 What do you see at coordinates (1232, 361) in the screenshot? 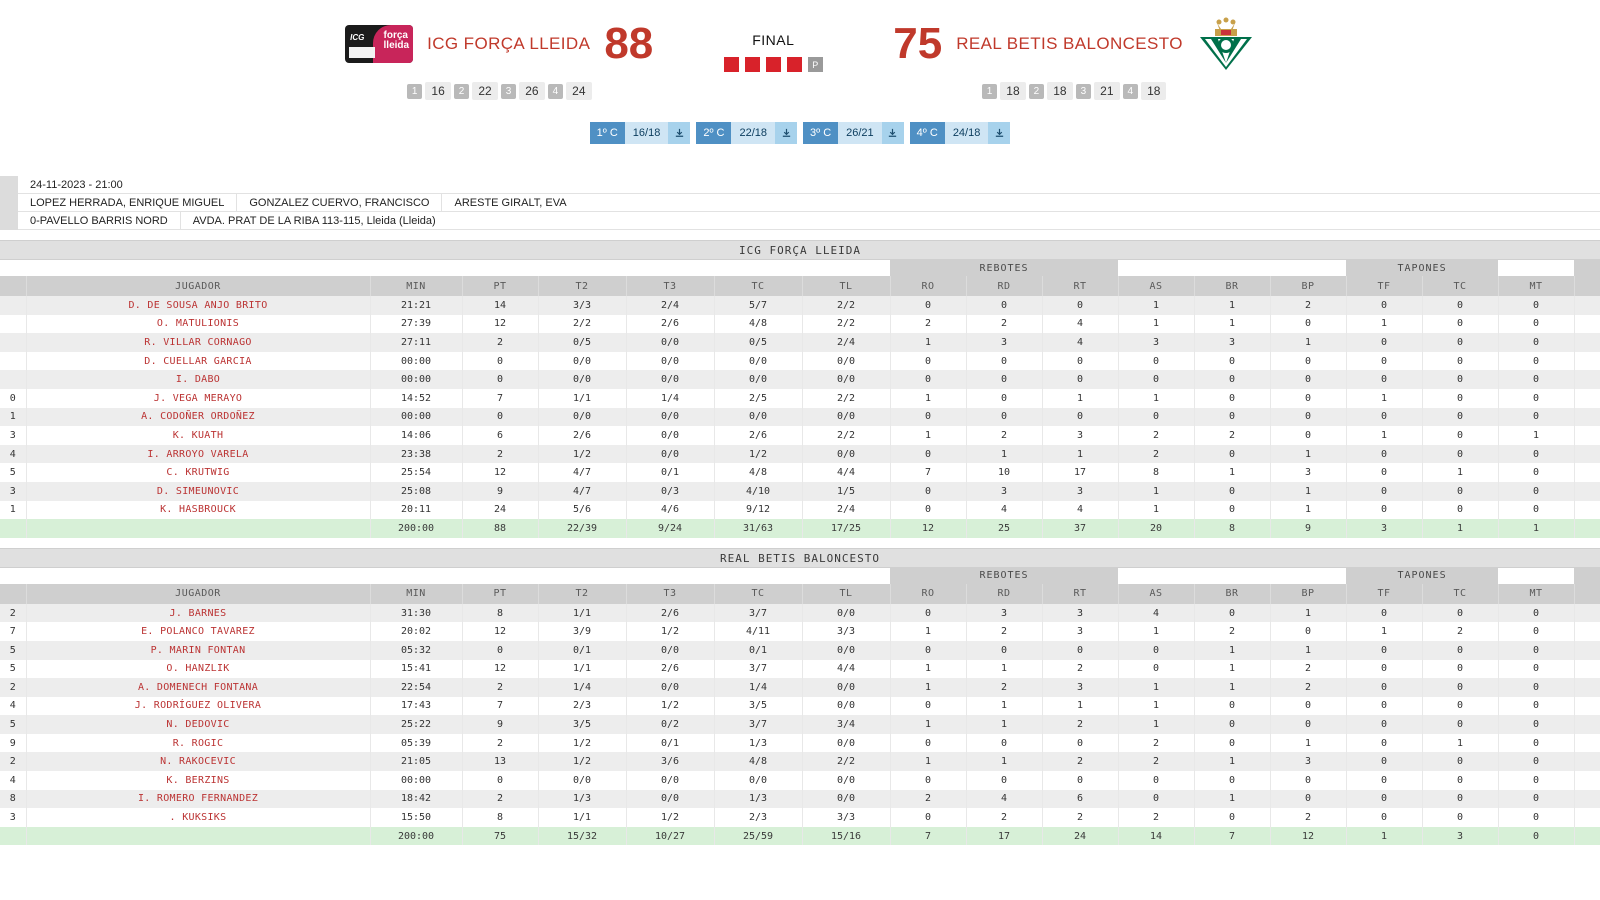
I see `stat-cell-br: 0` at bounding box center [1232, 361].